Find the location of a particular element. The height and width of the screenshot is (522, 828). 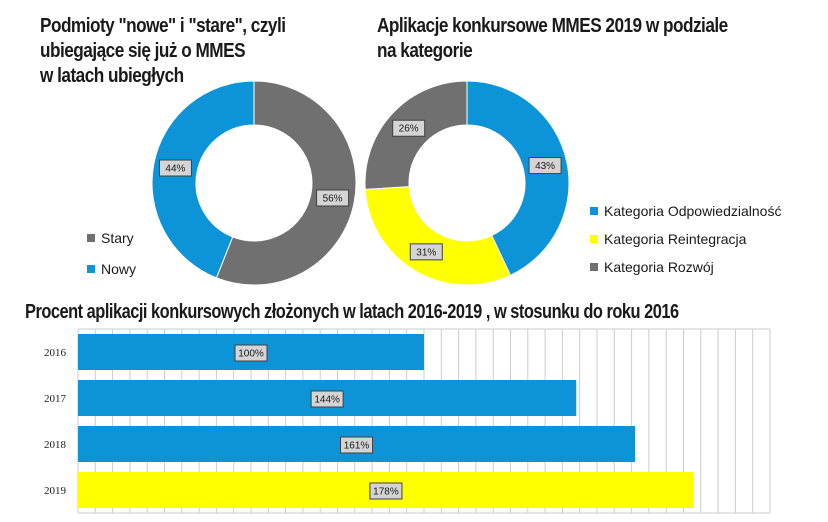

category-label-2019: 2019 is located at coordinates (55, 491).